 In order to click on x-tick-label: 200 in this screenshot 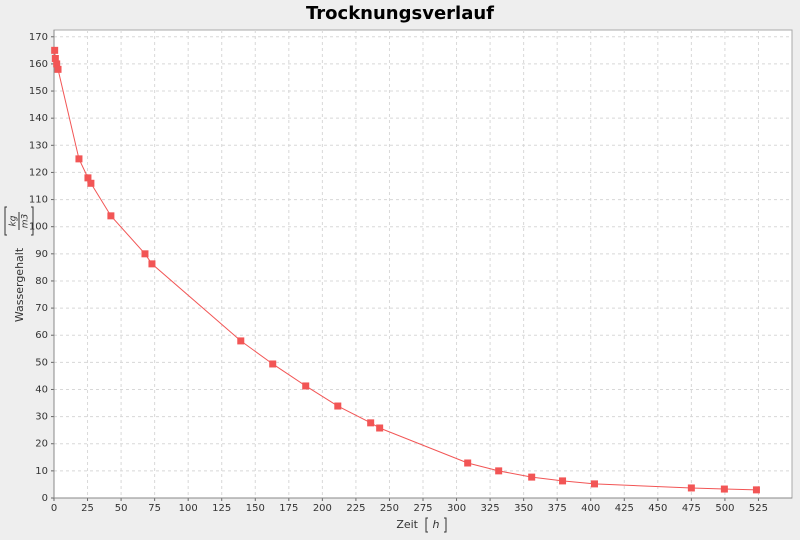, I will do `click(322, 508)`.